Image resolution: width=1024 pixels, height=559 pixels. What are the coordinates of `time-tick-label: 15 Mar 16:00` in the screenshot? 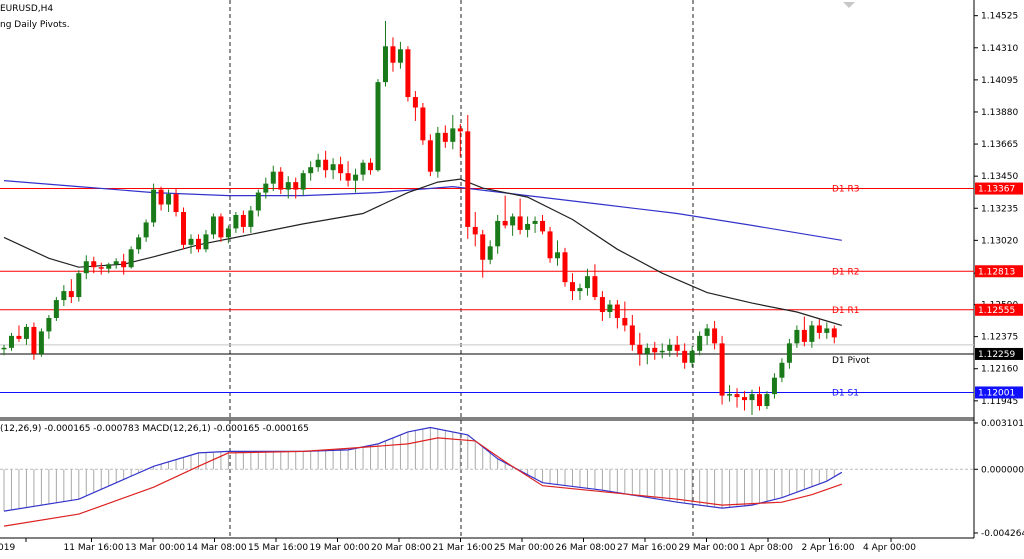 It's located at (278, 548).